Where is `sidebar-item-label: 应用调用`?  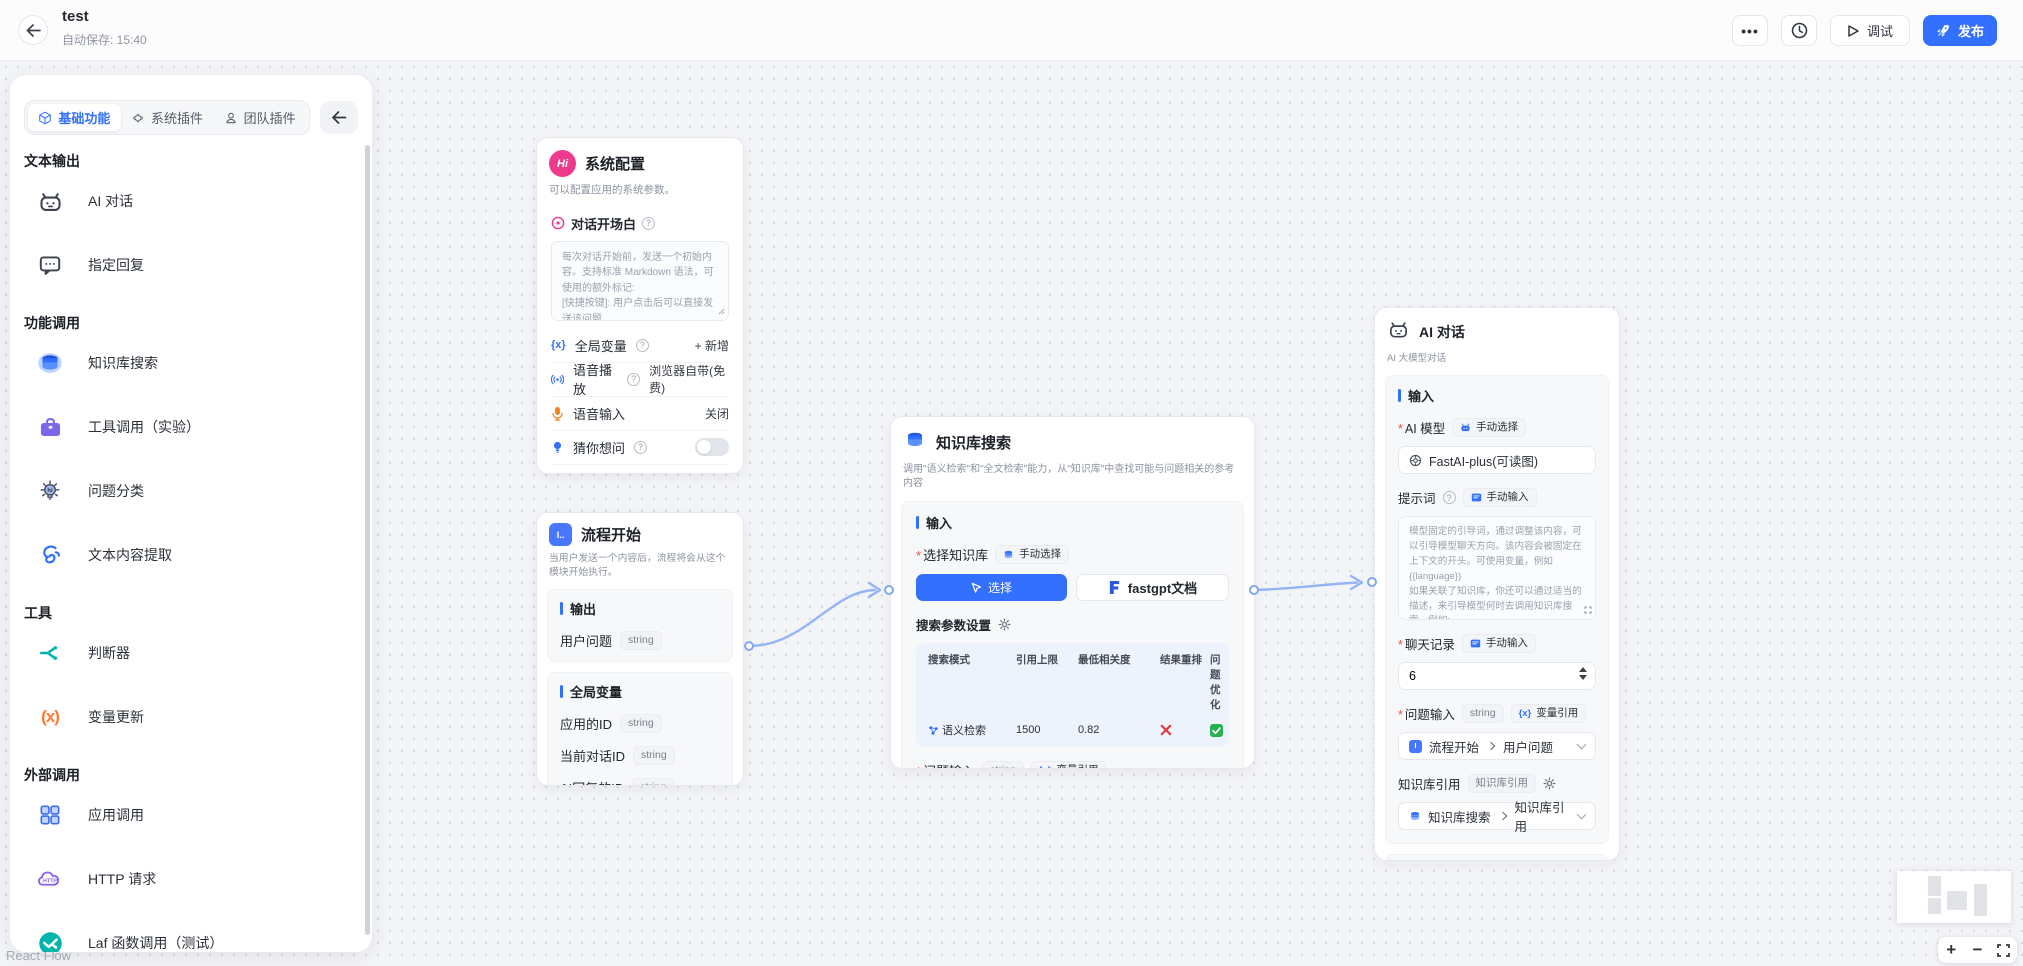
sidebar-item-label: 应用调用 is located at coordinates (116, 815).